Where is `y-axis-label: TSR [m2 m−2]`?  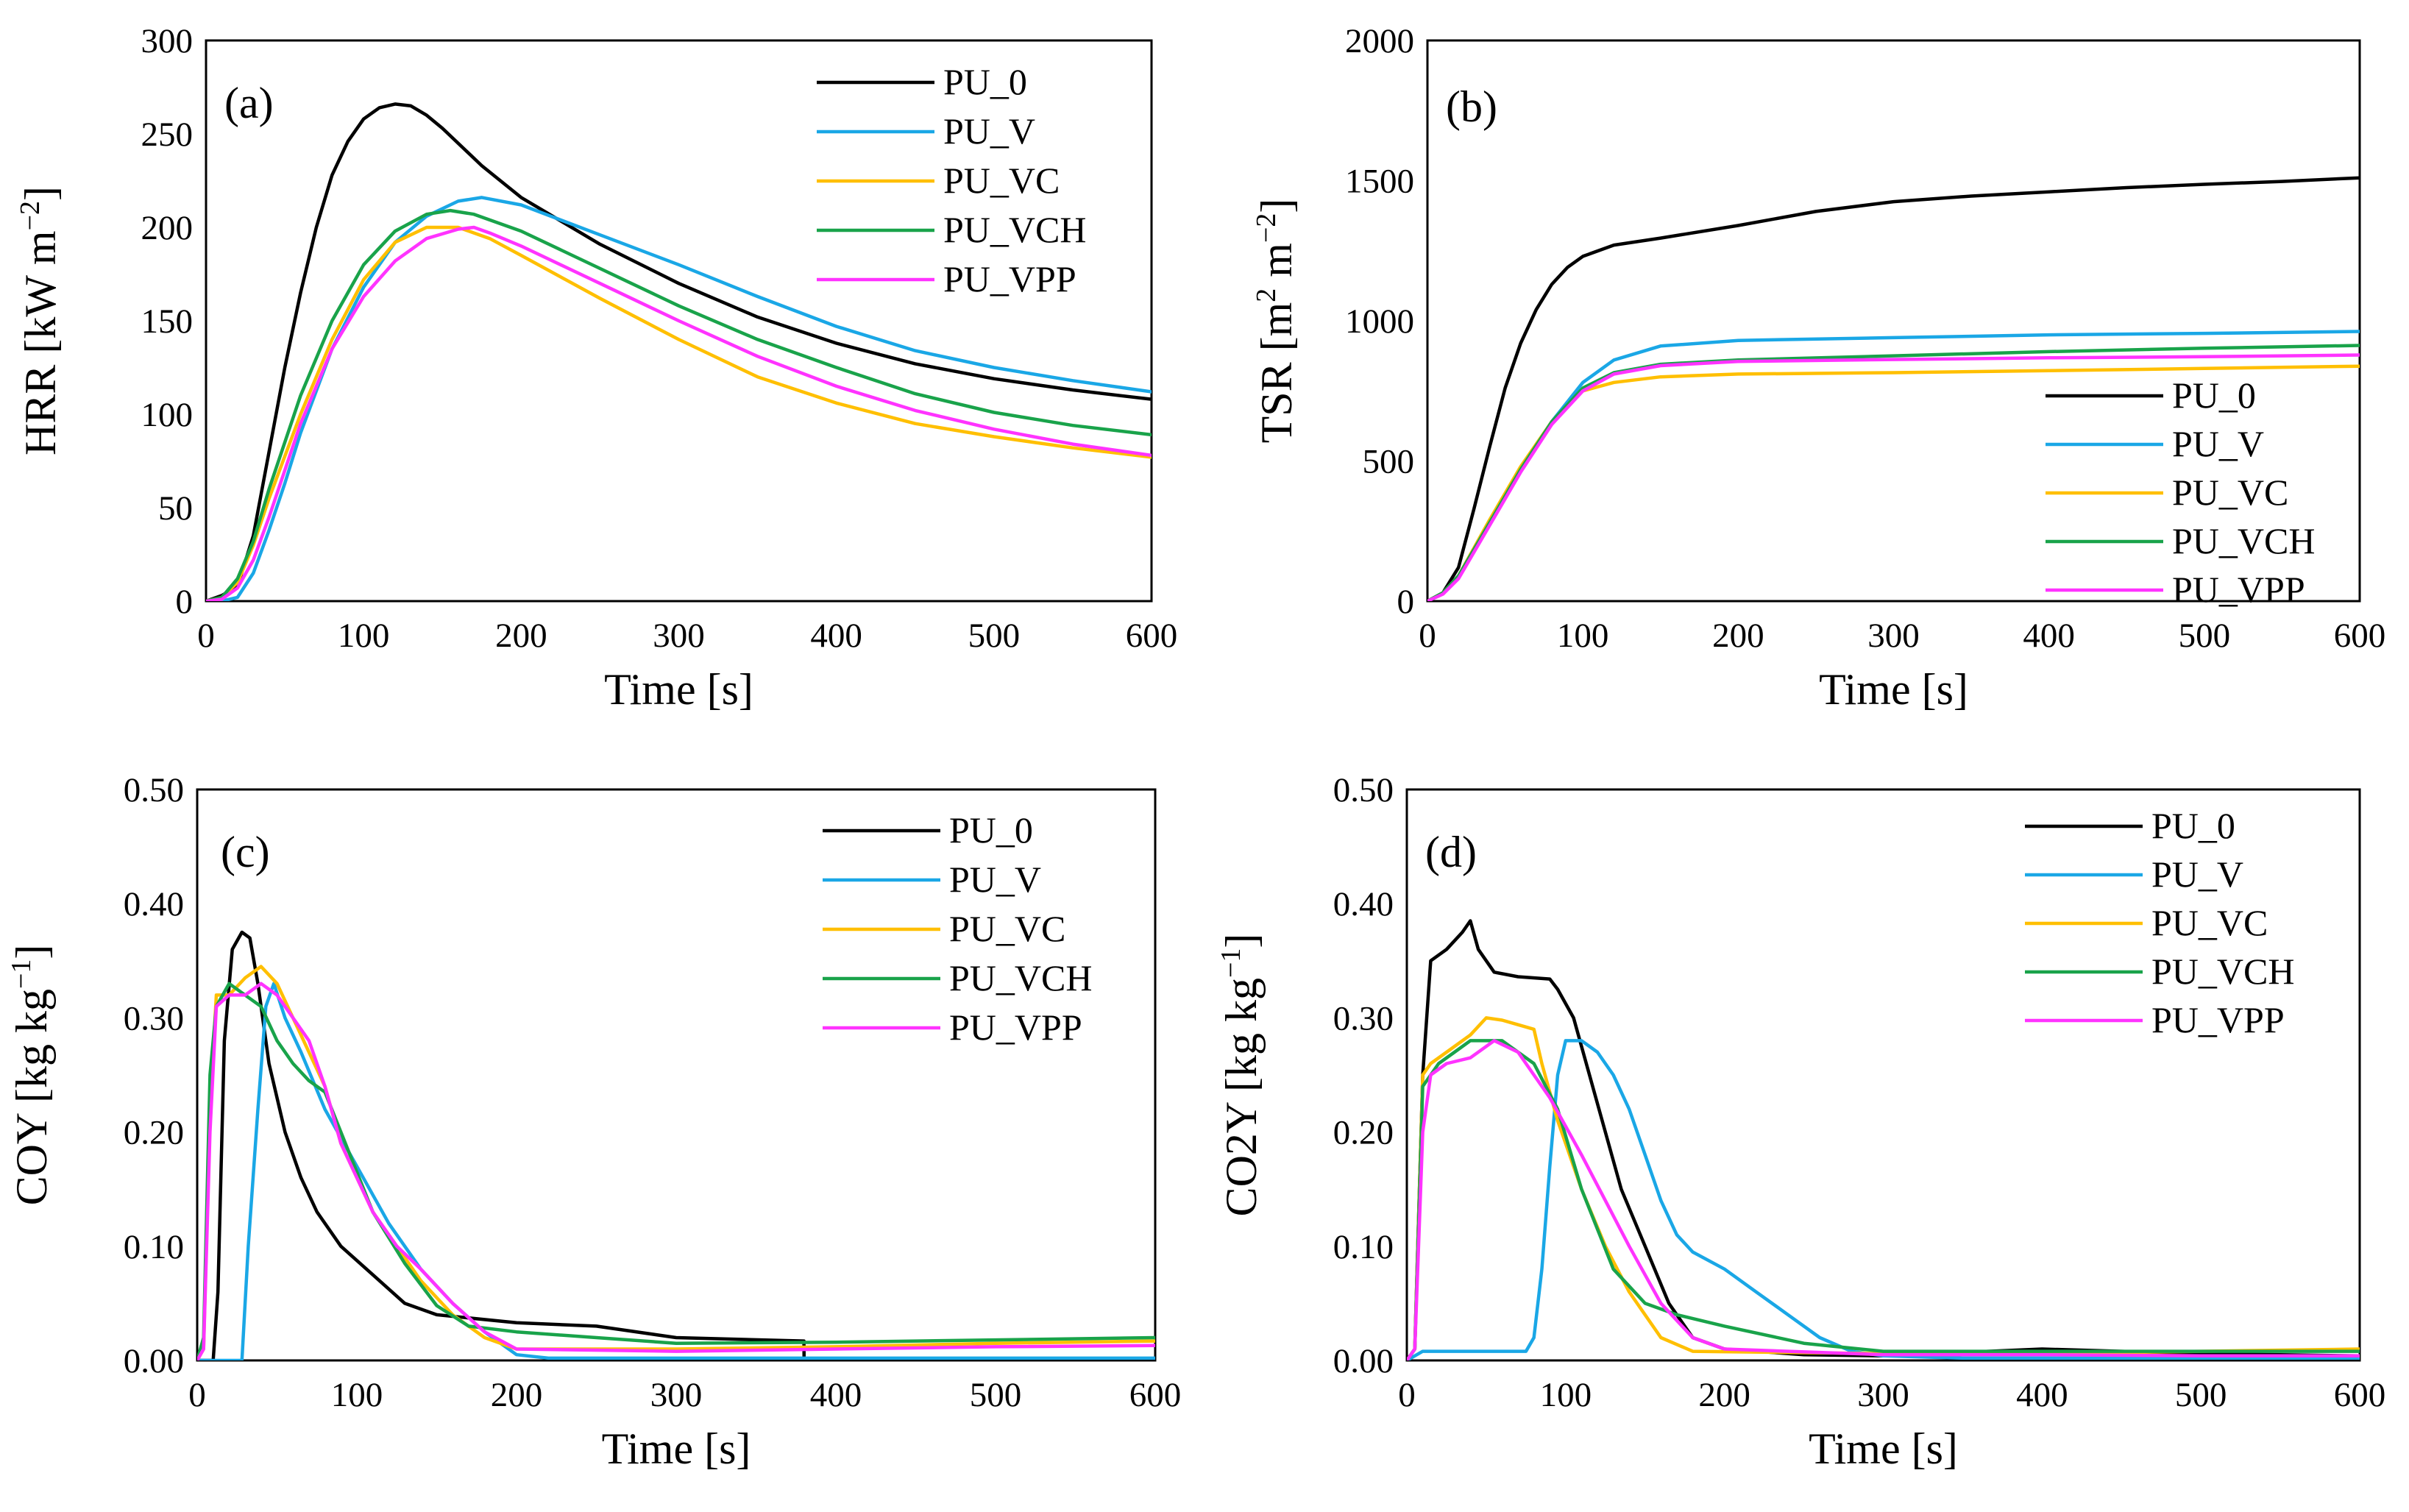 y-axis-label: TSR [m2 m−2] is located at coordinates (1276, 321).